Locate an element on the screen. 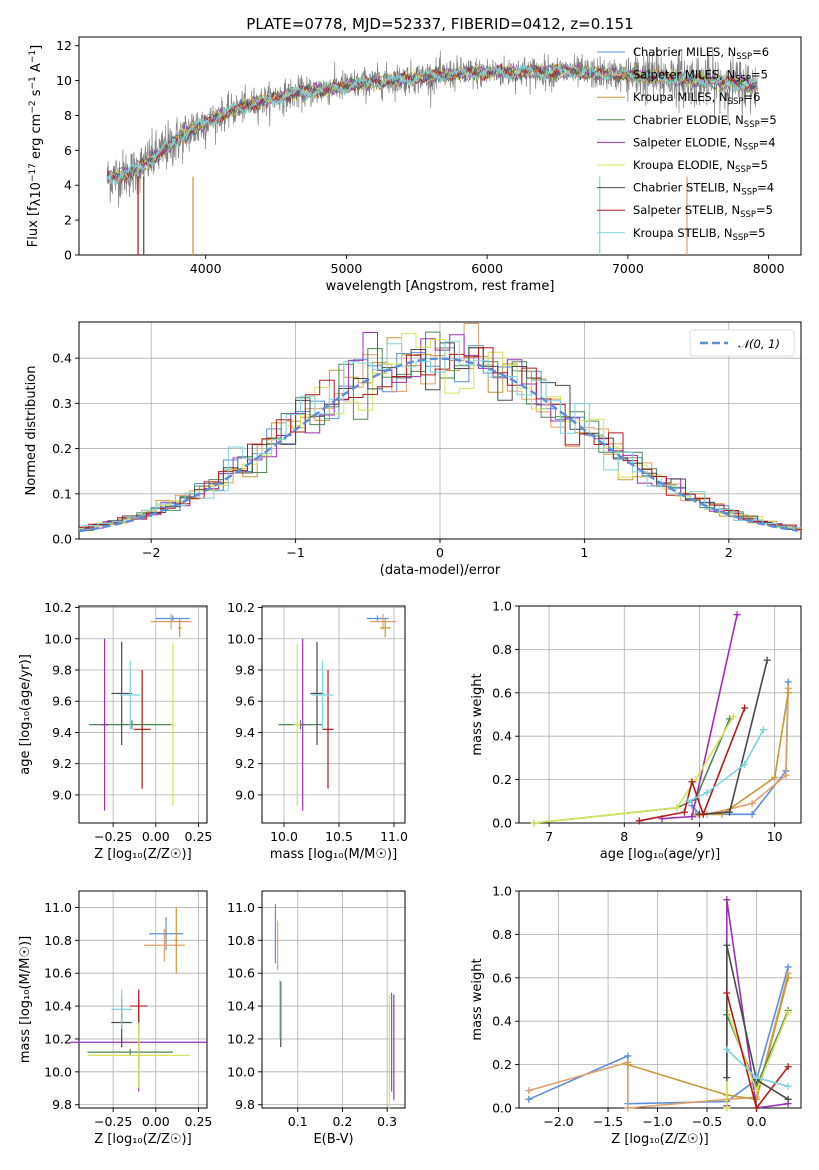 The image size is (819, 1170). y-tick-label: 9.6 is located at coordinates (62, 701).